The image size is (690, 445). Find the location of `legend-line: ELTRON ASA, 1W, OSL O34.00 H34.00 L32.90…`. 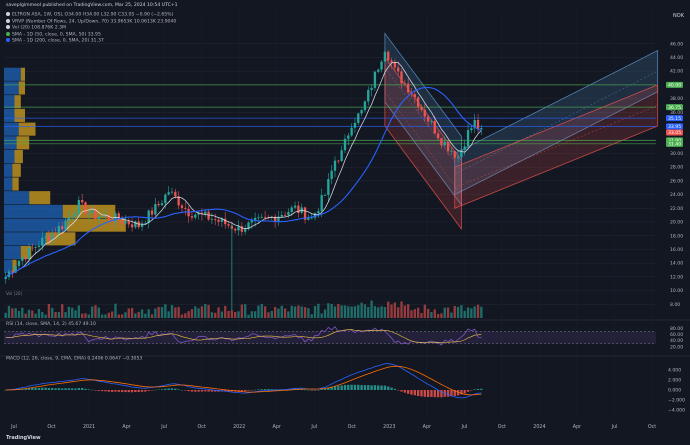

legend-line: ELTRON ASA, 1W, OSL O34.00 H34.00 L32.90… is located at coordinates (89, 15).